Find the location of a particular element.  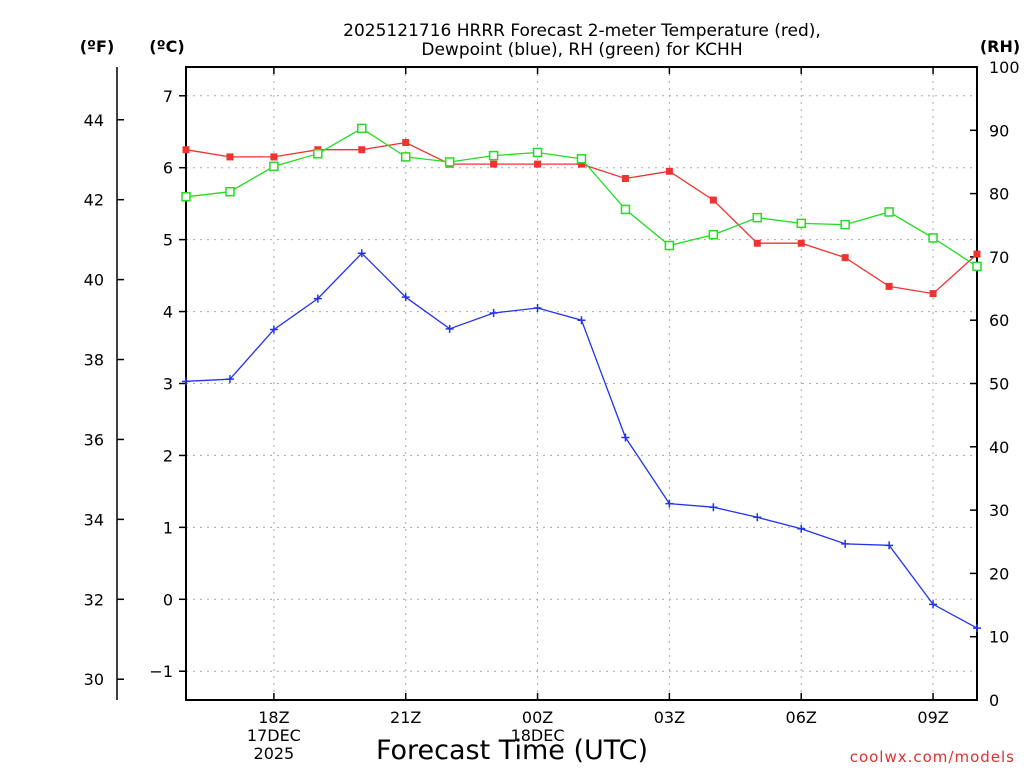

celsius-tick-label: 5 is located at coordinates (168, 240).